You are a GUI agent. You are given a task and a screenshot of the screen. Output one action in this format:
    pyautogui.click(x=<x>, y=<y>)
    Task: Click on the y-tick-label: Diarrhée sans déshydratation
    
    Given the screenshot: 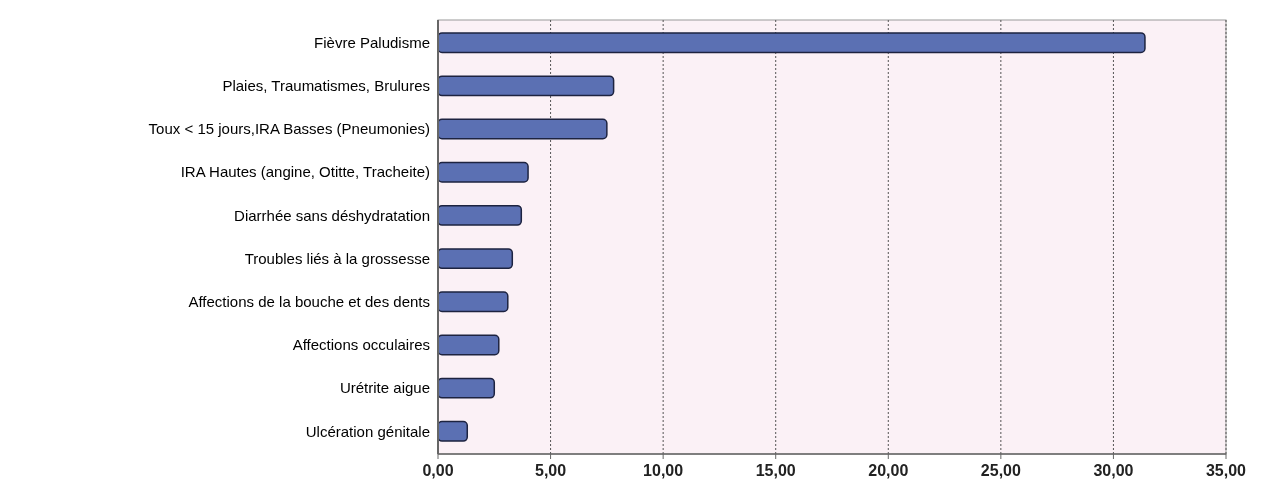 What is the action you would take?
    pyautogui.click(x=332, y=215)
    